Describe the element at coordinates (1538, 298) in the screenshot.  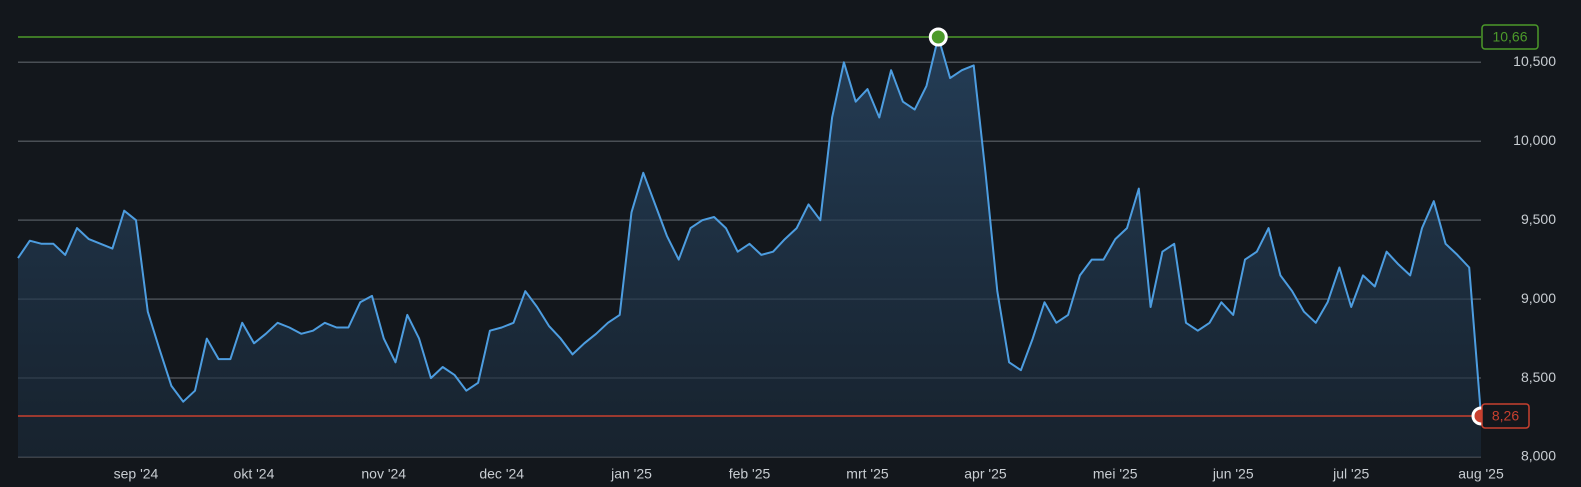
I see `y-tick-label: 9,000` at that location.